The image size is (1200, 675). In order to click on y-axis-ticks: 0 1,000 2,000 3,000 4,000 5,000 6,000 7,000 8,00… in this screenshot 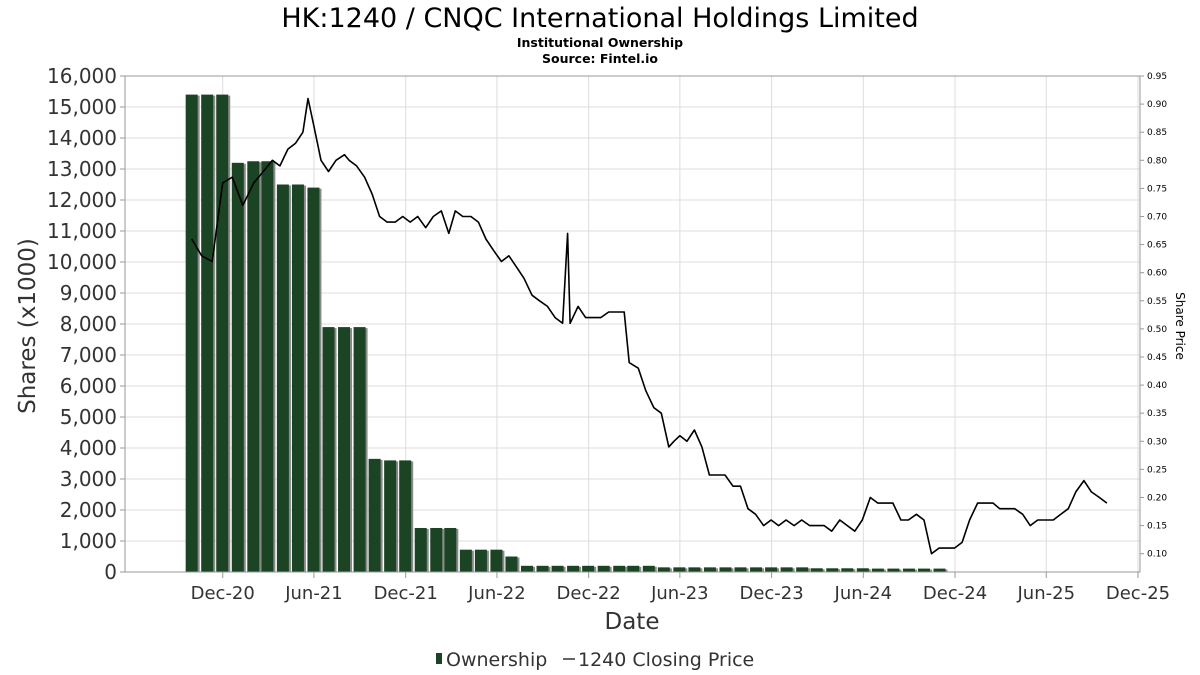, I will do `click(86, 324)`.